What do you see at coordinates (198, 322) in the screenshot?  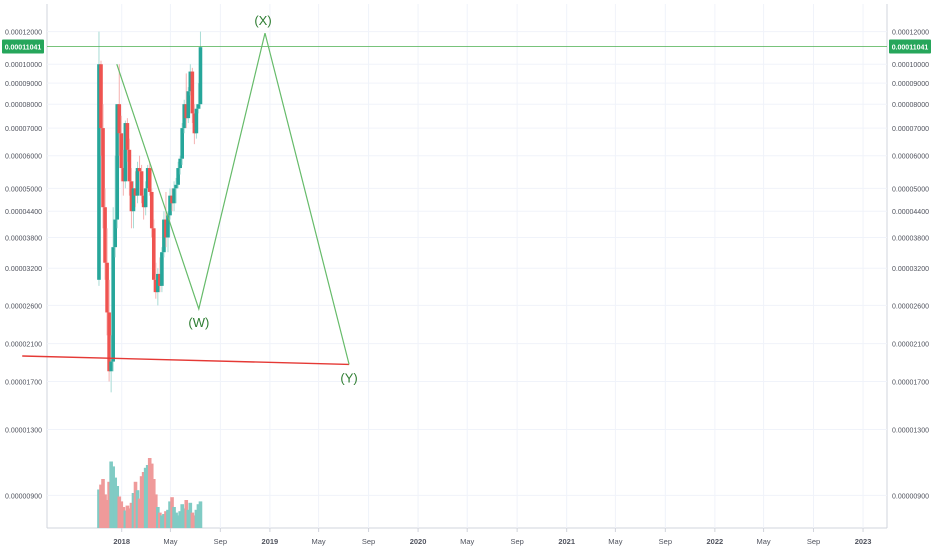 I see `wave-label: (W)` at bounding box center [198, 322].